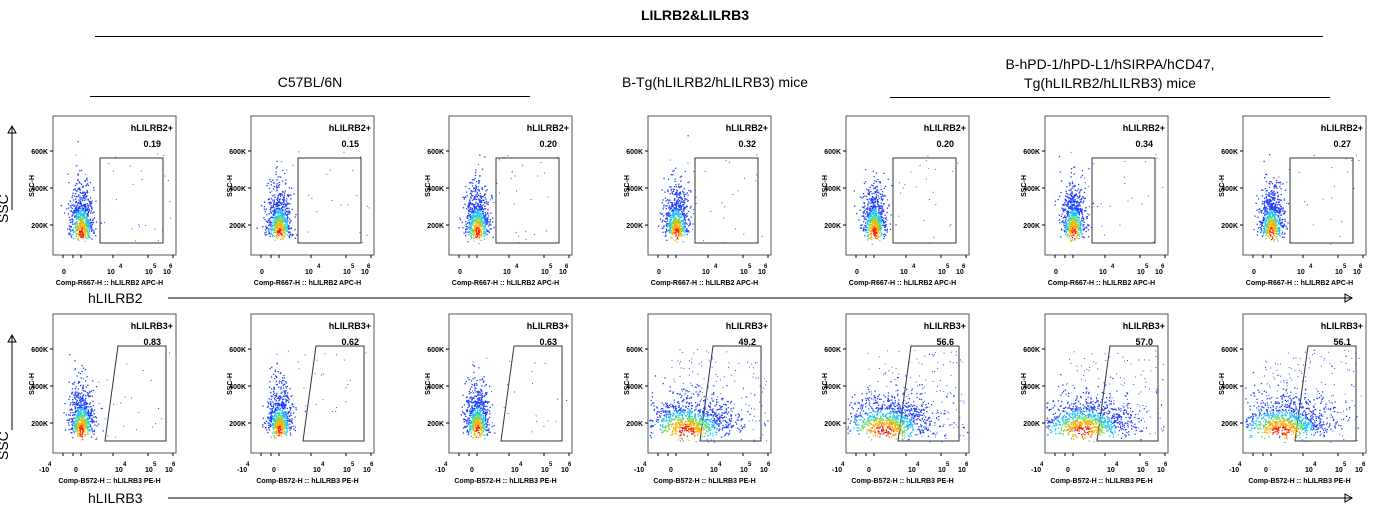 Image resolution: width=1390 pixels, height=512 pixels. Describe the element at coordinates (1222, 186) in the screenshot. I see `r1p7-ylabel: SSC-H` at that location.